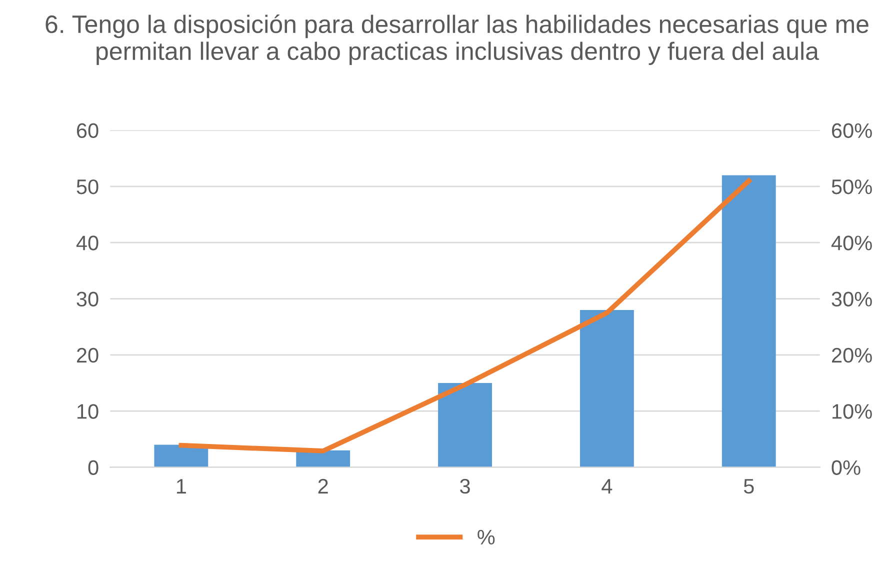 Image resolution: width=896 pixels, height=579 pixels. Describe the element at coordinates (88, 411) in the screenshot. I see `y-tick-label: 10` at that location.